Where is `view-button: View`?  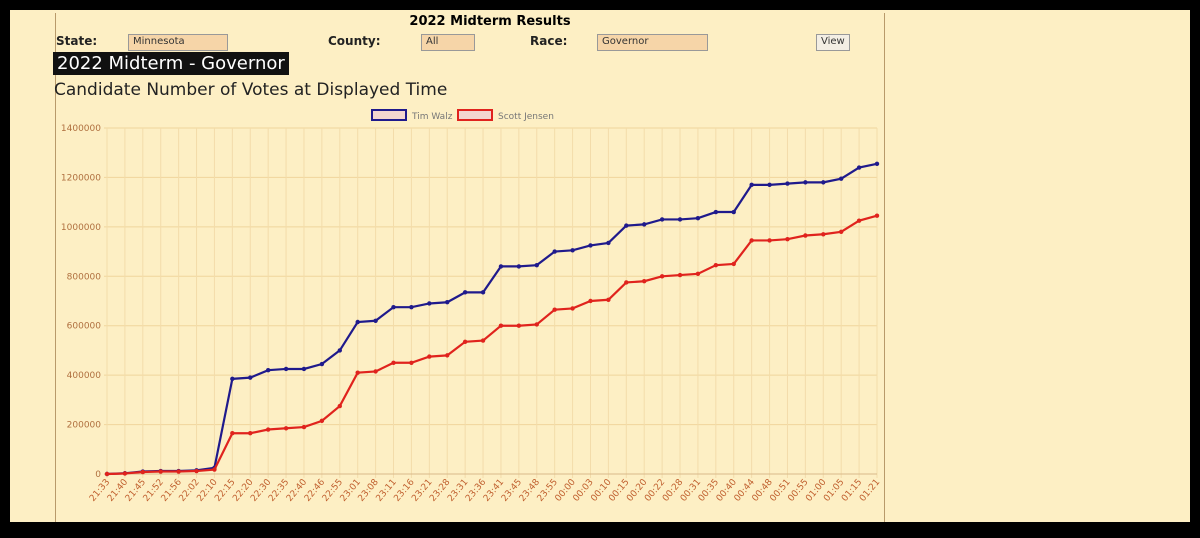 view-button: View is located at coordinates (833, 42).